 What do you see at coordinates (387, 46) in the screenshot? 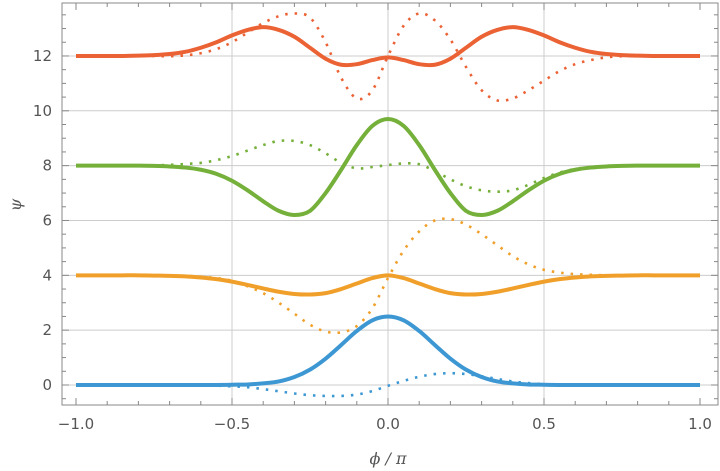
I see `series-line-n3-solid` at bounding box center [387, 46].